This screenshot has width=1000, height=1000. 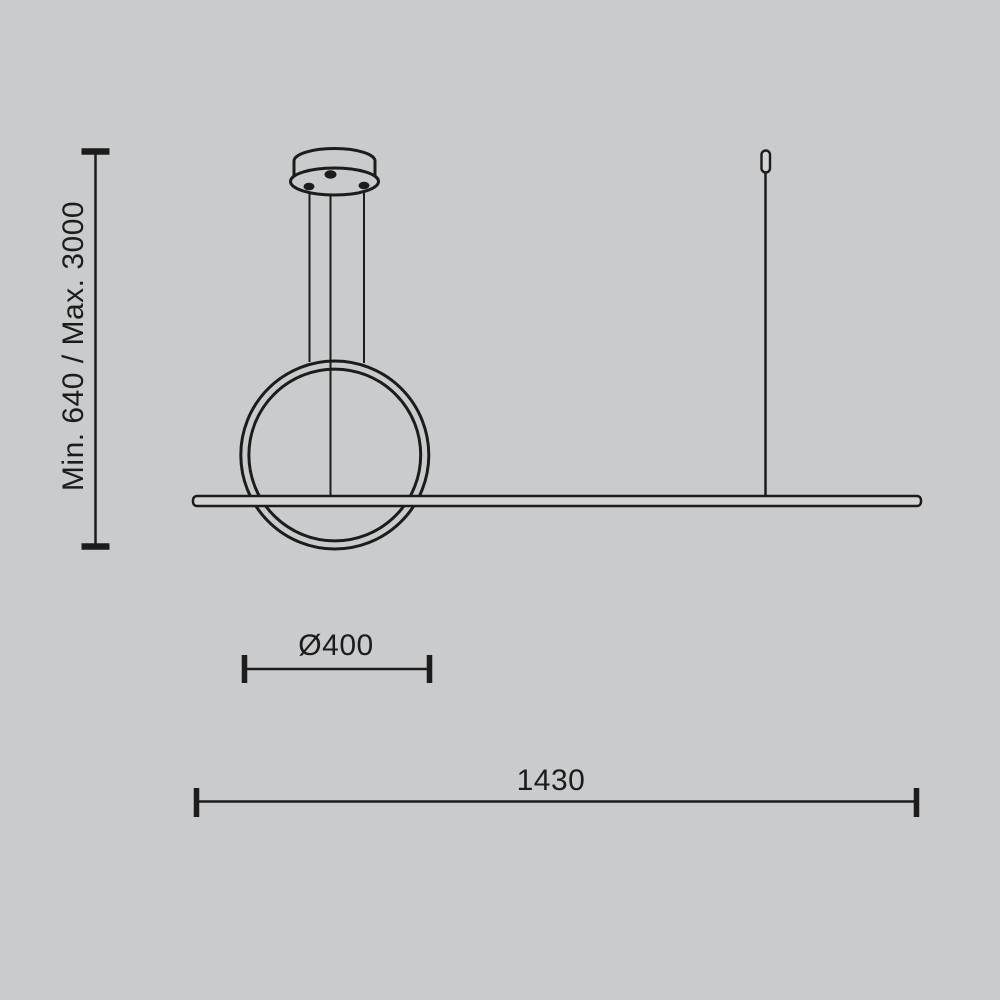 What do you see at coordinates (766, 161) in the screenshot?
I see `cord-grip` at bounding box center [766, 161].